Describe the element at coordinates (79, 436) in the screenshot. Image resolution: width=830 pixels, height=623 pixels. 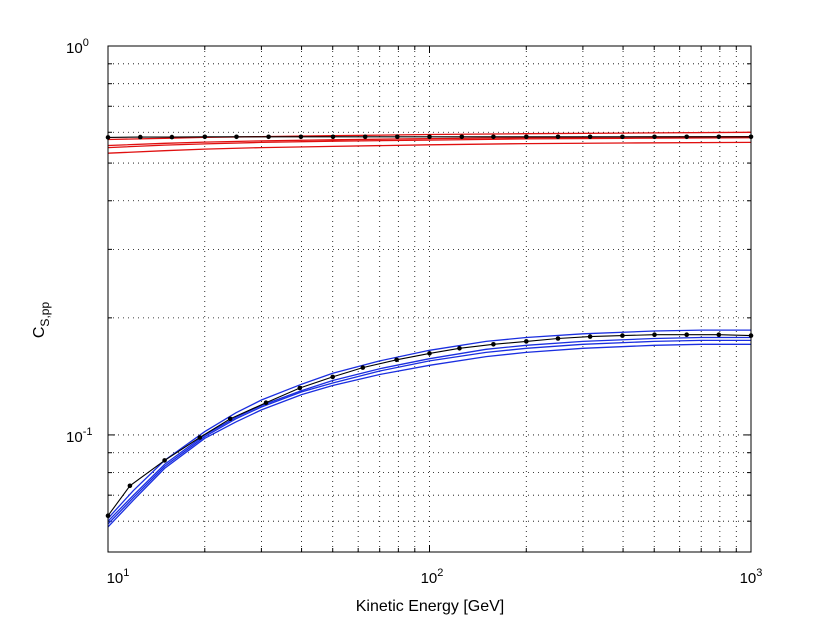
I see `y-tick-label-0.1: 10⁻¹` at that location.